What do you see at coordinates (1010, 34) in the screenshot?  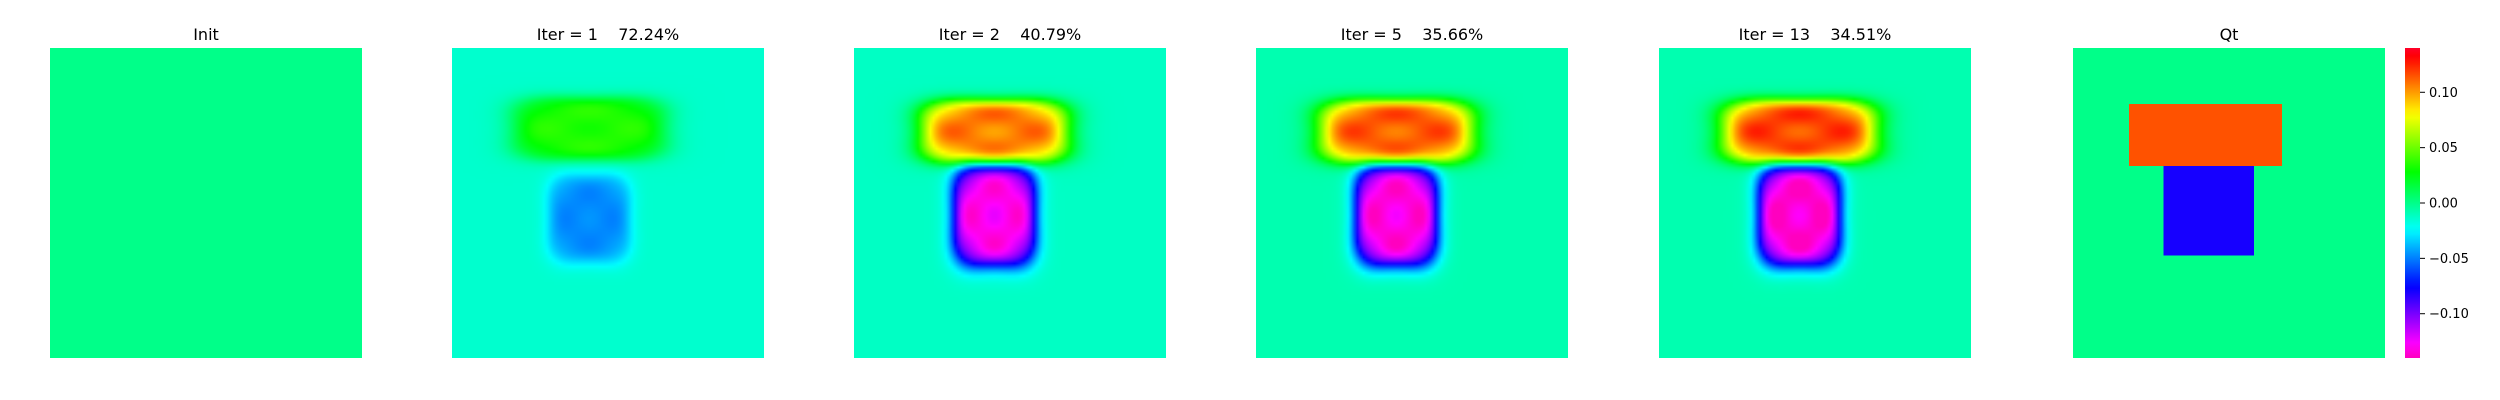 I see `panel-title: Iter = 2 40.79%` at bounding box center [1010, 34].